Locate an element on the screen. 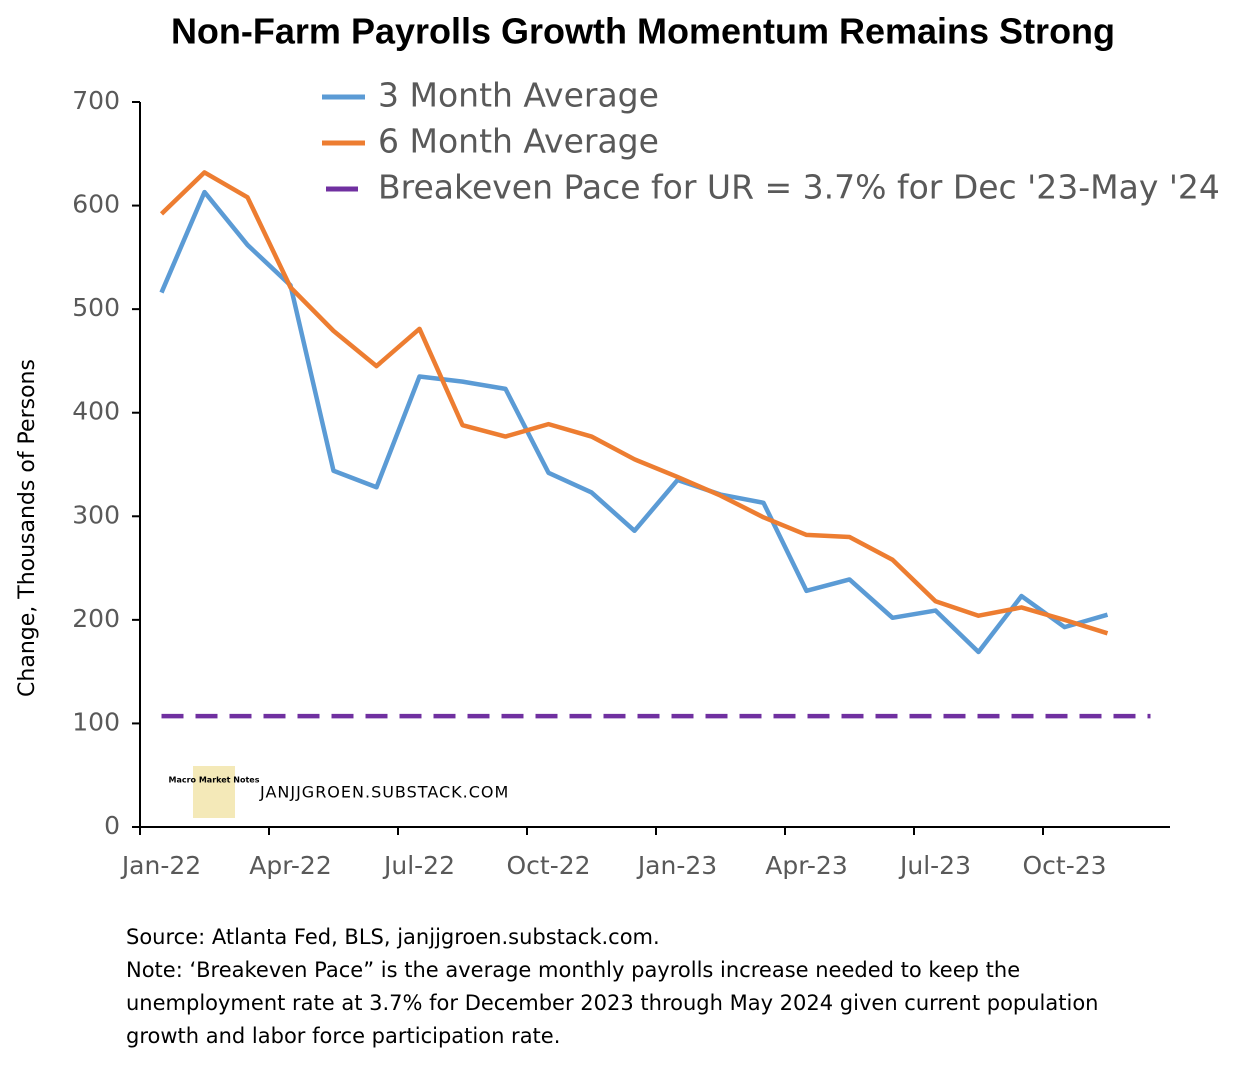 Image resolution: width=1240 pixels, height=1073 pixels. y-tick-label: 500 is located at coordinates (96, 307).